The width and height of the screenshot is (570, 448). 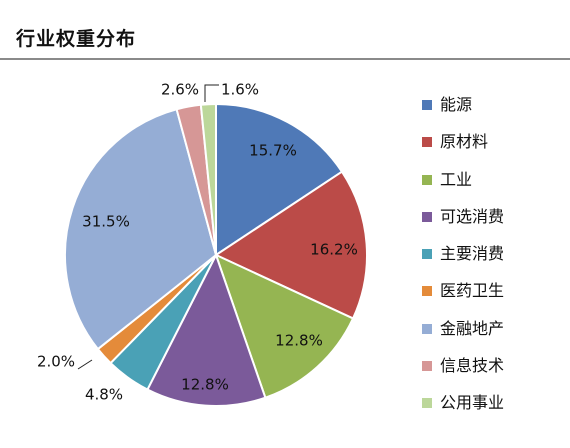 What do you see at coordinates (472, 254) in the screenshot?
I see `legend-label: 主要消费` at bounding box center [472, 254].